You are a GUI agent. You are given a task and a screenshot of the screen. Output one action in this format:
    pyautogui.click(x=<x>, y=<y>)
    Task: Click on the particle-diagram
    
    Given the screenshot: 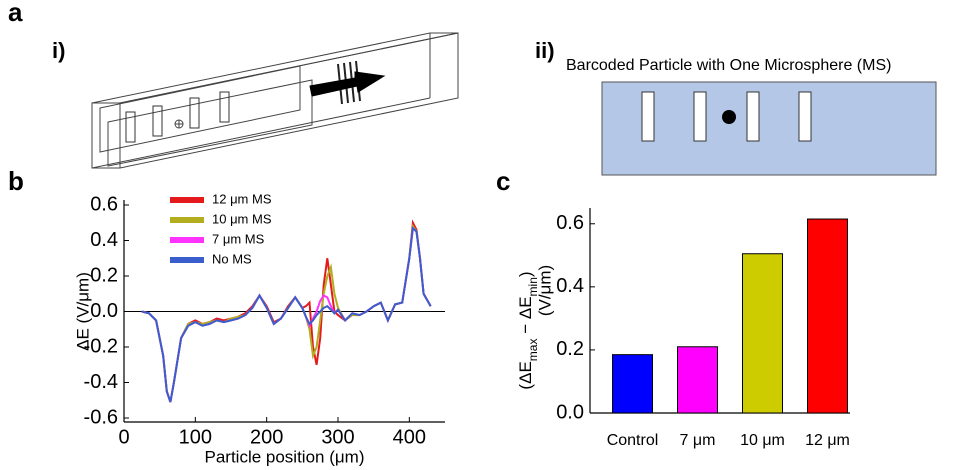 What is the action you would take?
    pyautogui.click(x=769, y=128)
    